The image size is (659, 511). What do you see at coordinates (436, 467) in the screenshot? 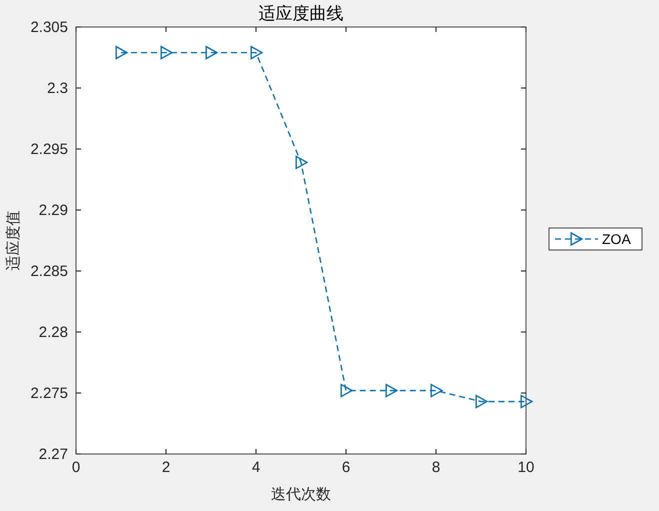
I see `x-tick-label: 8` at bounding box center [436, 467].